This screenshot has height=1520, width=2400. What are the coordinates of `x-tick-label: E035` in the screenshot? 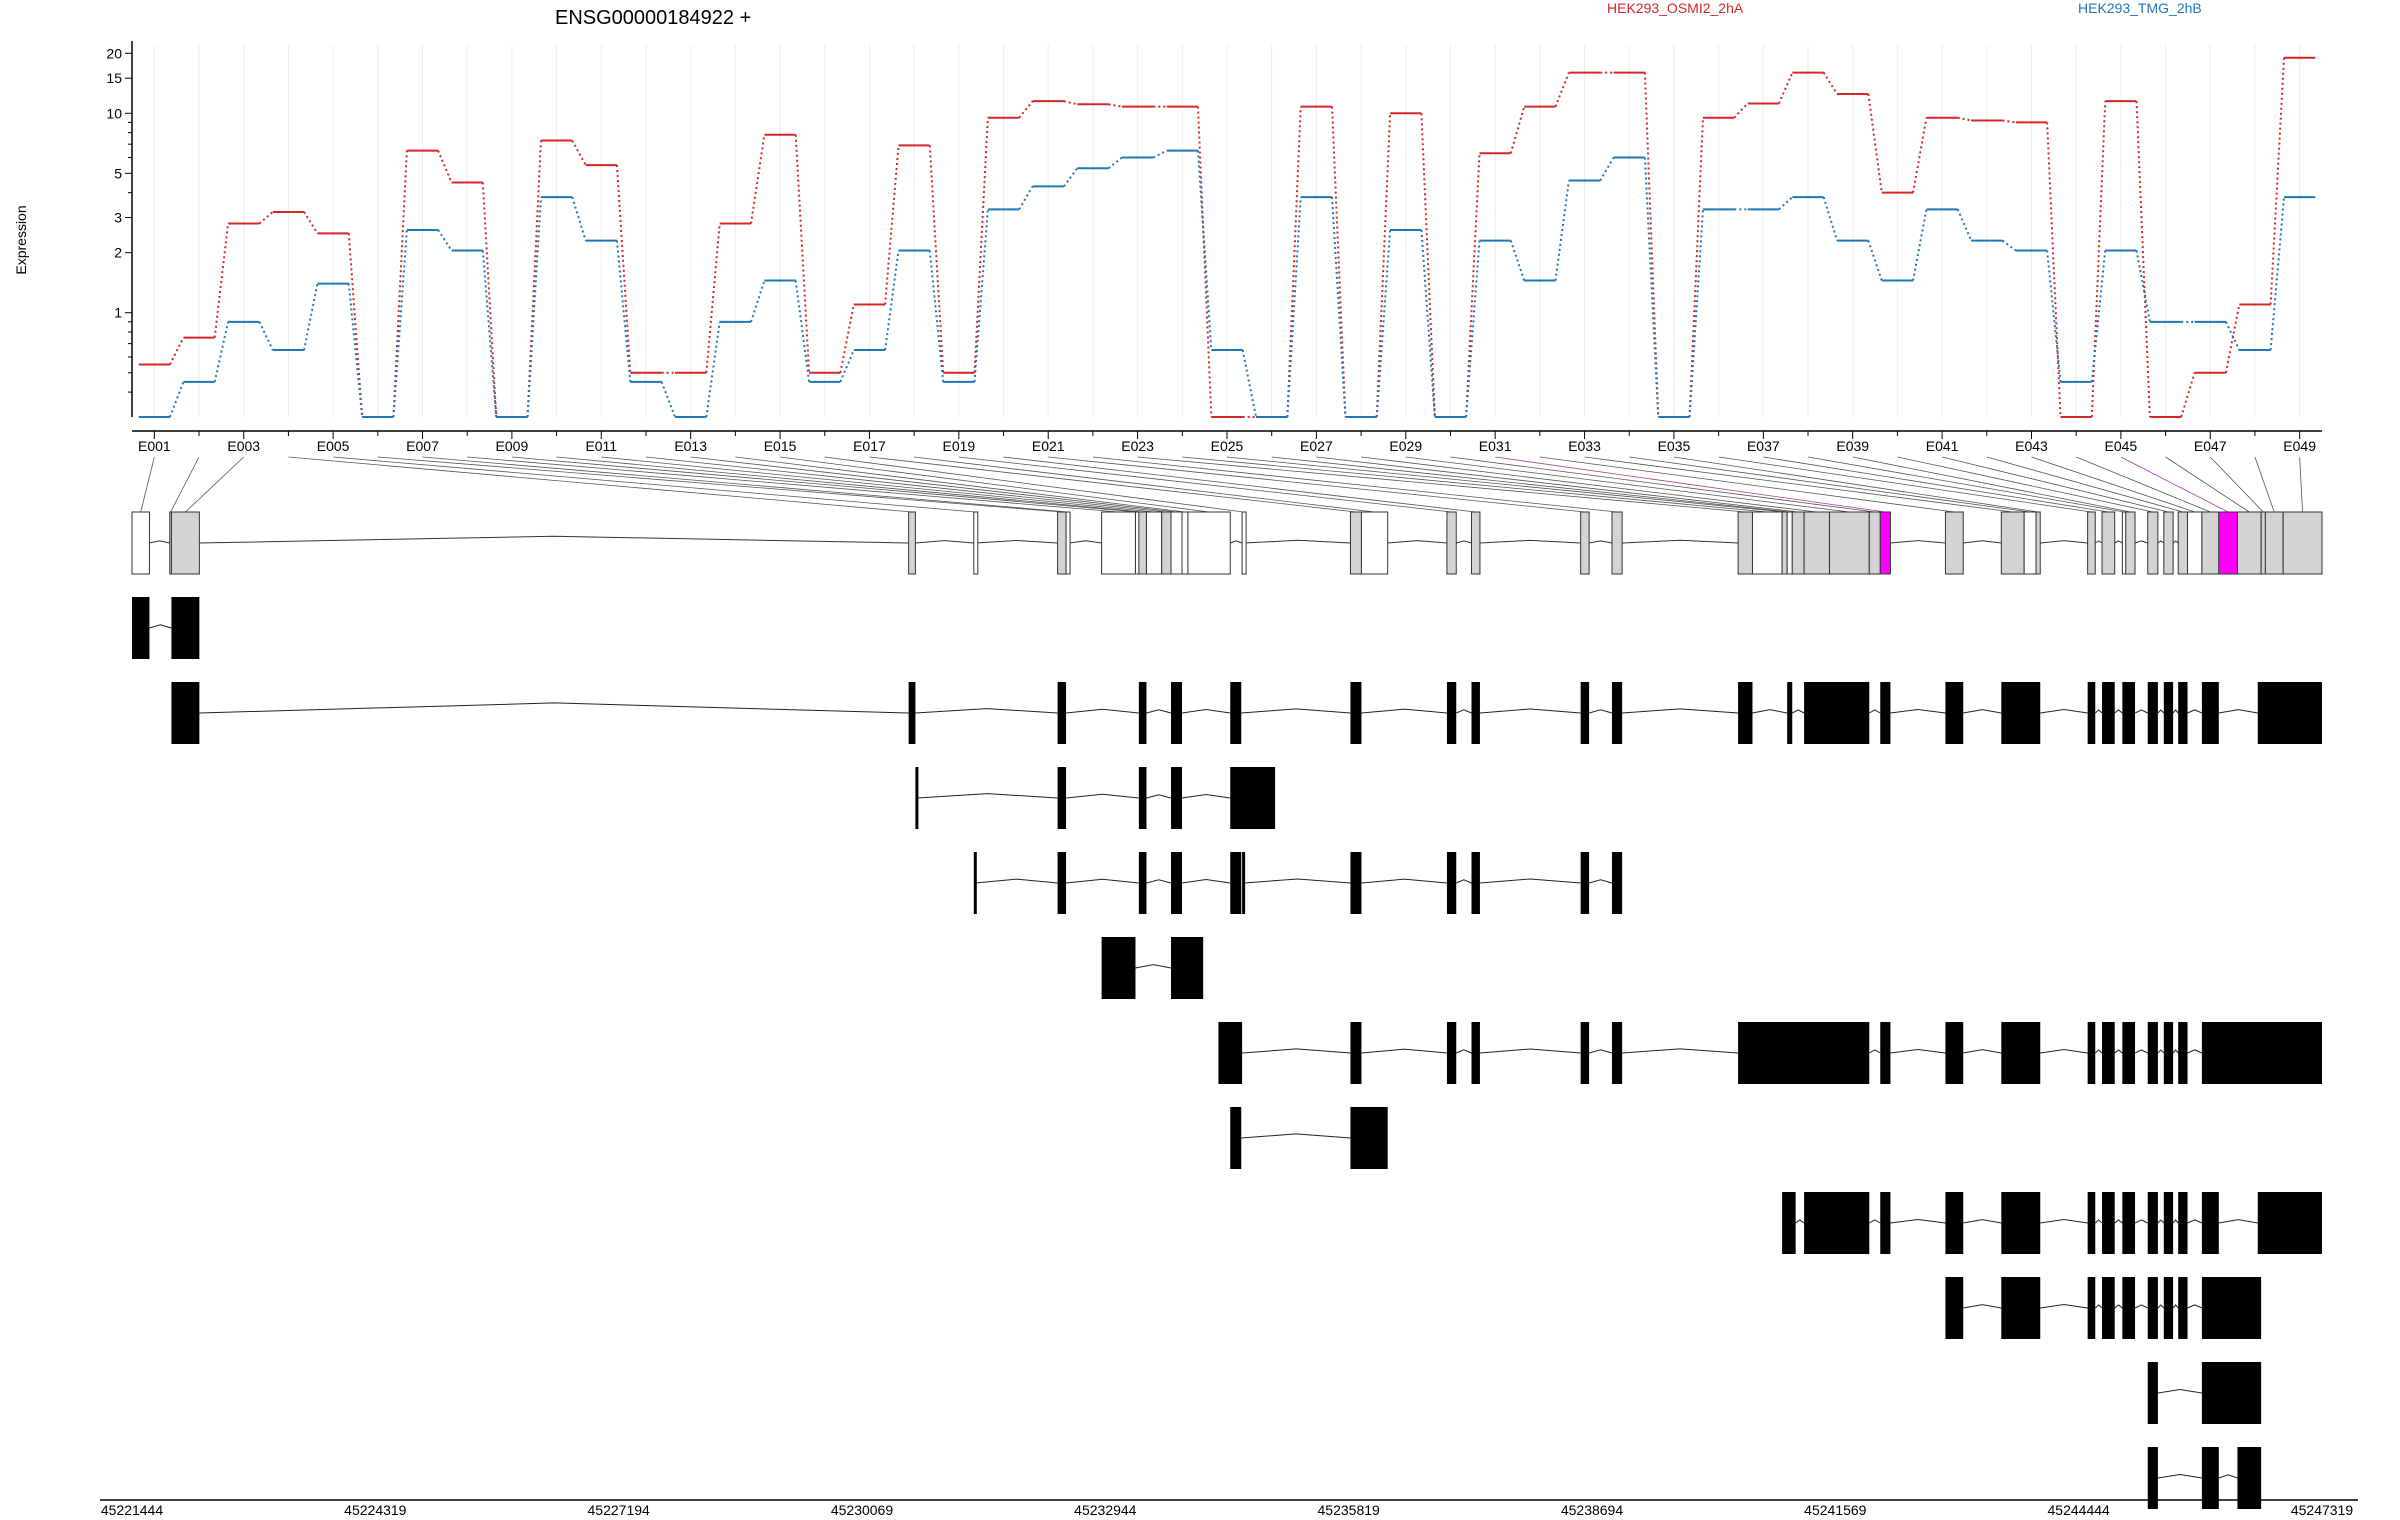 It's located at (1674, 446).